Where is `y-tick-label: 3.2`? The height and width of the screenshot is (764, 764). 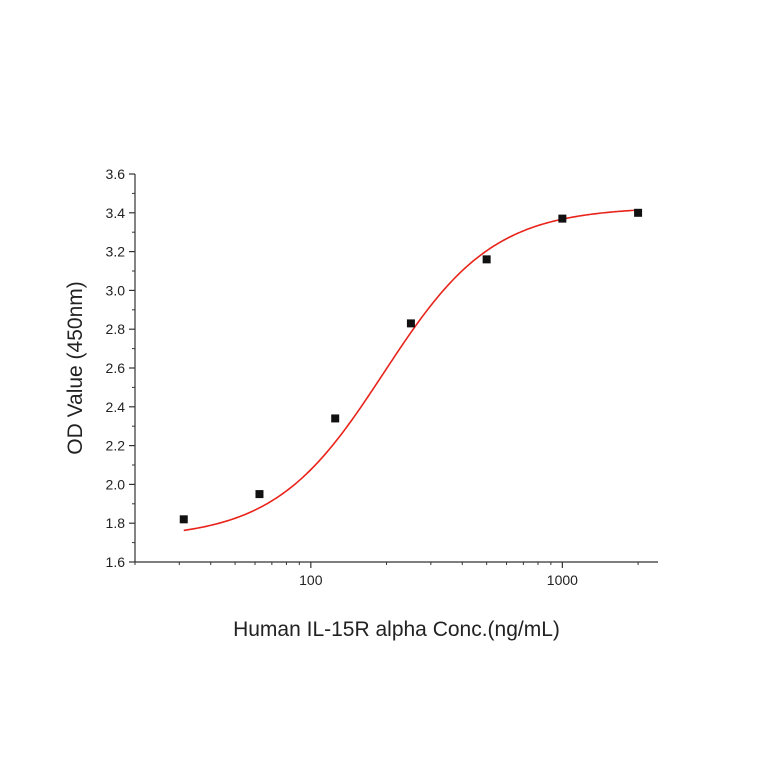 y-tick-label: 3.2 is located at coordinates (116, 252).